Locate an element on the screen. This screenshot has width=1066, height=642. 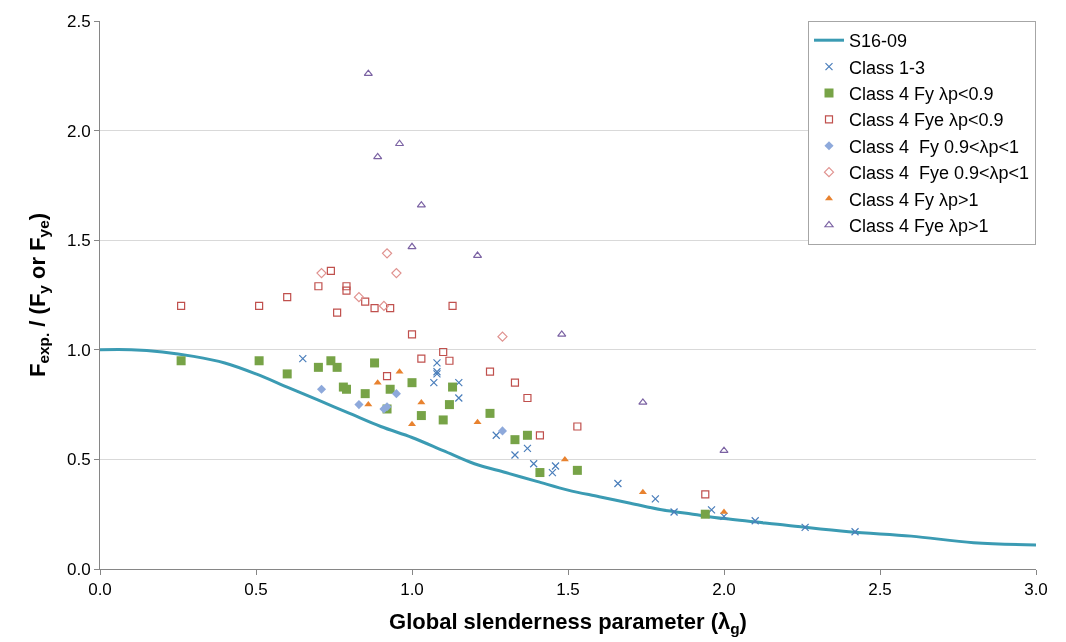
y-tick-label: 0.5 is located at coordinates (78, 460).